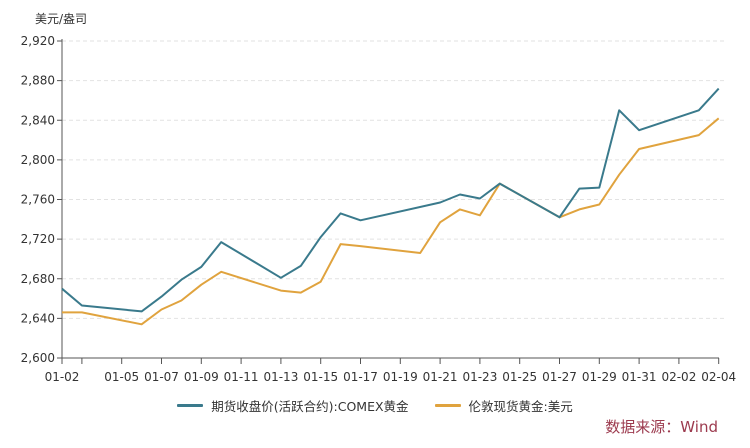 Image resolution: width=750 pixels, height=448 pixels. What do you see at coordinates (440, 377) in the screenshot?
I see `x-tick-label: 01-21` at bounding box center [440, 377].